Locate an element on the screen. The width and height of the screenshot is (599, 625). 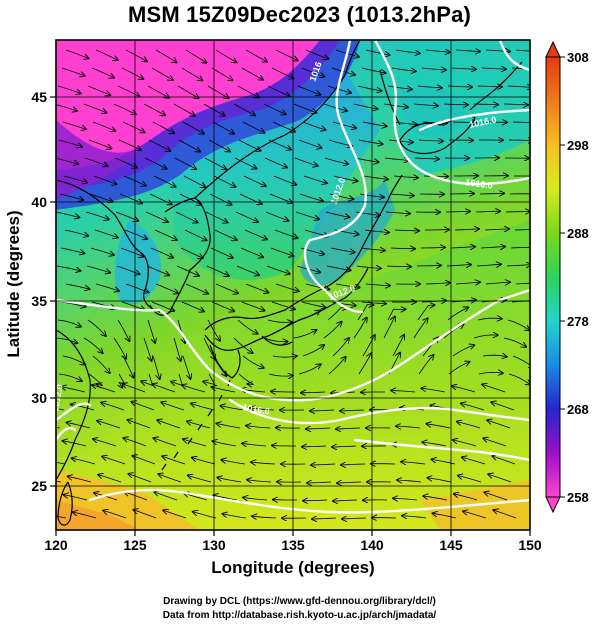
y-tick-label: 40 is located at coordinates (39, 202).